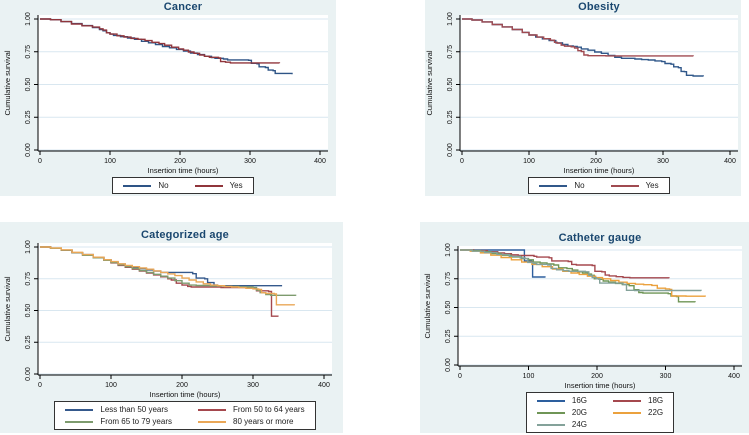 Image resolution: width=749 pixels, height=435 pixels. Describe the element at coordinates (136, 421) in the screenshot. I see `legend-label: From 65 to 79 years` at that location.